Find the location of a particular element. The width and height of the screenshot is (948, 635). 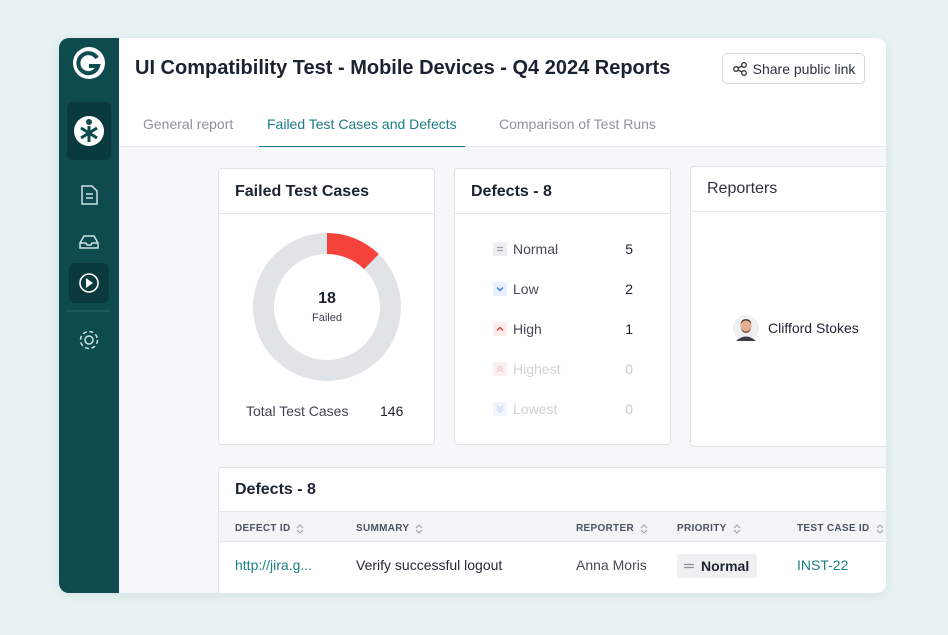

defect-row: Low 2 is located at coordinates (563, 289).